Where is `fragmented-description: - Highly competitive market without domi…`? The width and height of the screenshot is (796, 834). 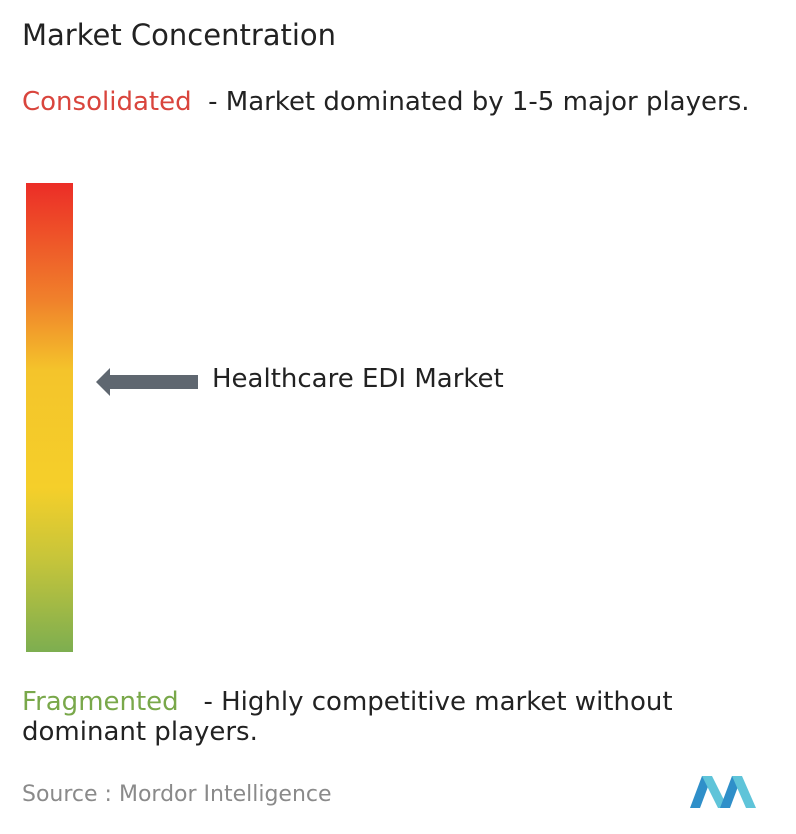 fragmented-description: - Highly competitive market without domi… is located at coordinates (347, 717).